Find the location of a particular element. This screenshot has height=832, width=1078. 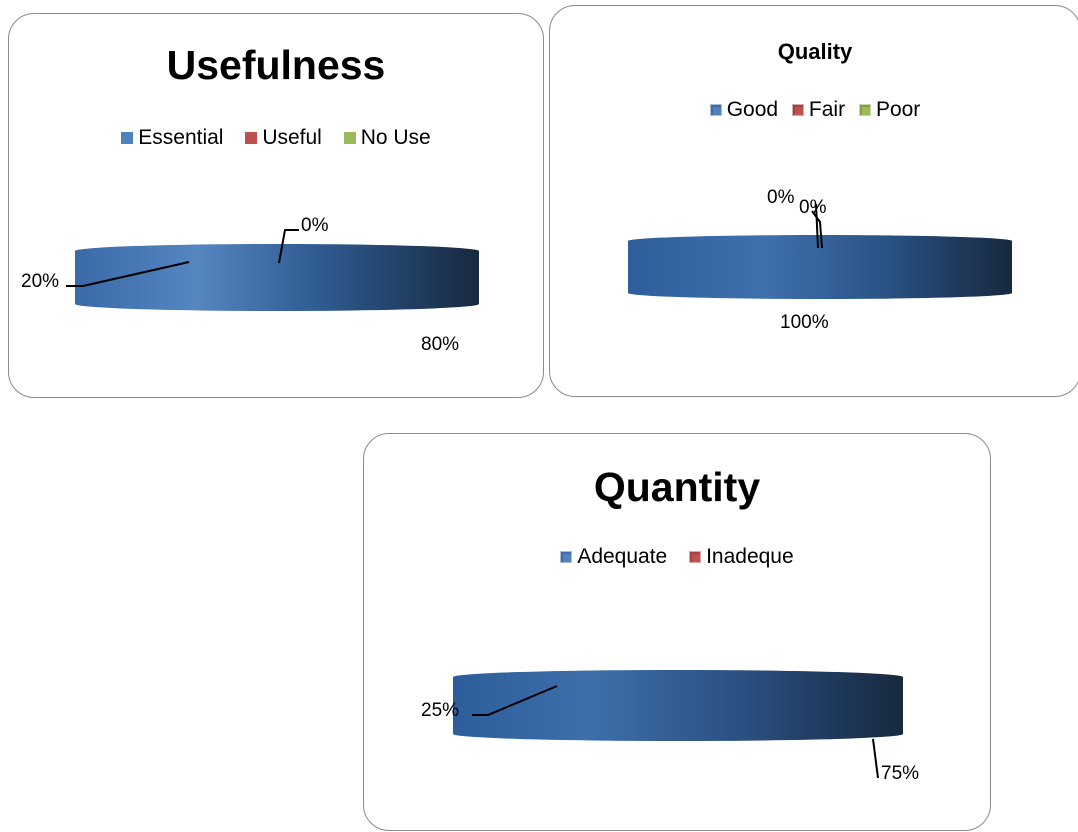

usefulness-pie: 20% 0% 80% is located at coordinates (250, 285).